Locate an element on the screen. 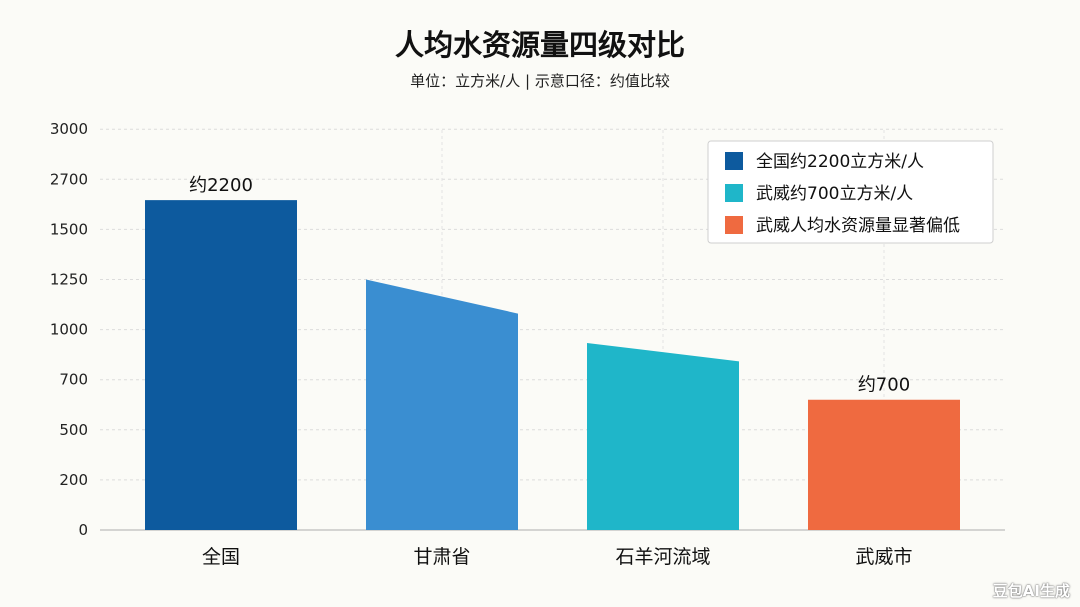 The image size is (1080, 607). y-tick-label: 500 is located at coordinates (73, 430).